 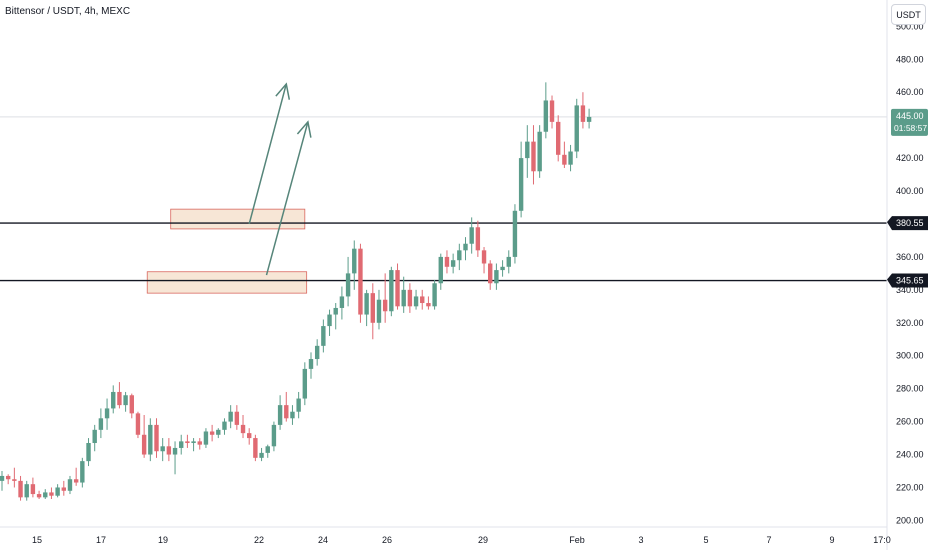 I want to click on y-tick-label: 220.00, so click(x=910, y=487).